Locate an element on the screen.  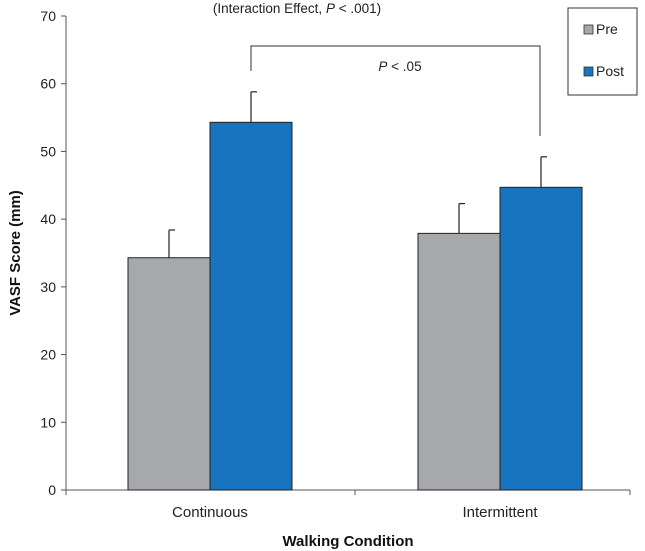
interaction-p: P is located at coordinates (330, 8).